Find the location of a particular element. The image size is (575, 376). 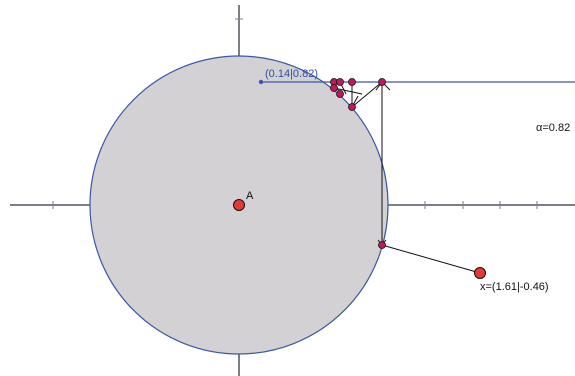

small-points is located at coordinates (358, 163).